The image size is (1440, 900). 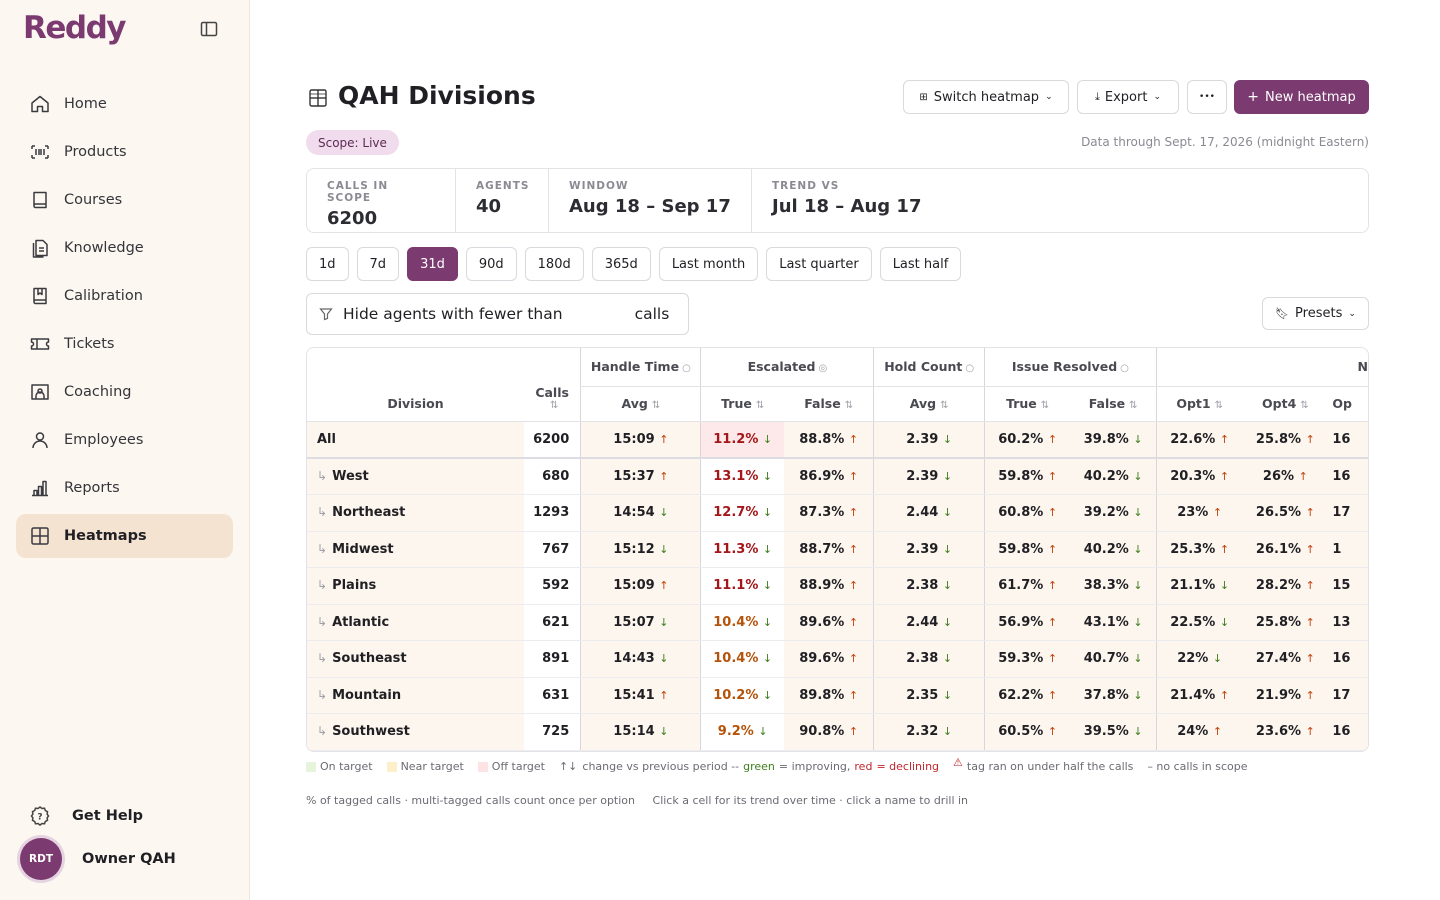 I want to click on issue-false-cell: 39.8% ↓, so click(x=1113, y=440).